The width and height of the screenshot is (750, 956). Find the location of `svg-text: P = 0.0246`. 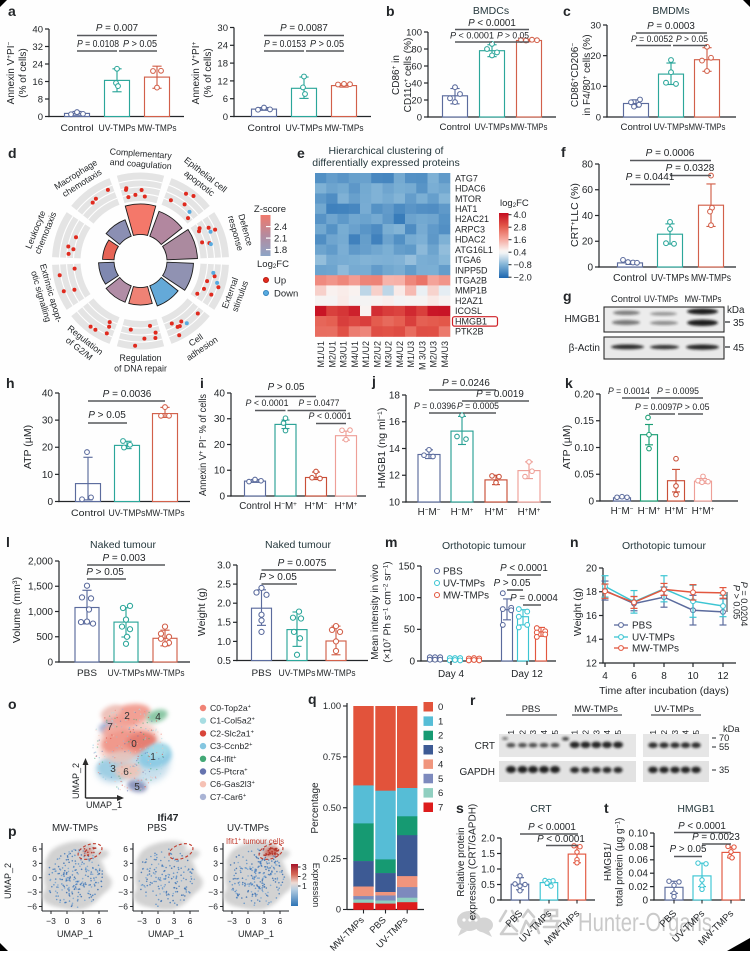

svg-text: P = 0.0246 is located at coordinates (466, 383).